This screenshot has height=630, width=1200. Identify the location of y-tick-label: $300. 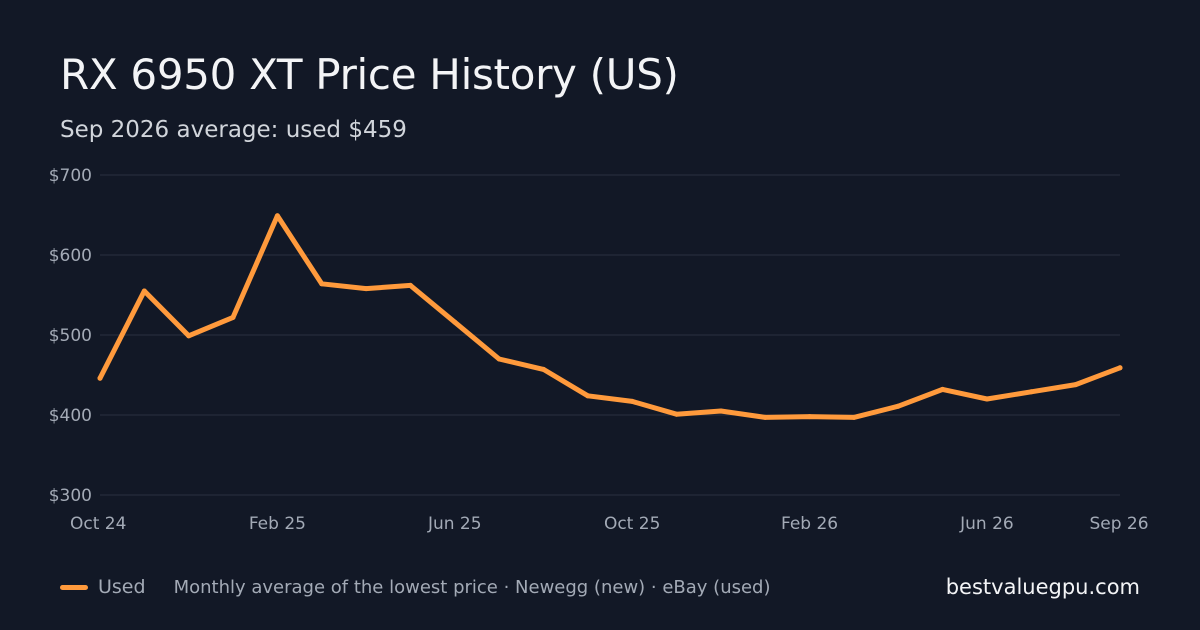
(70, 496).